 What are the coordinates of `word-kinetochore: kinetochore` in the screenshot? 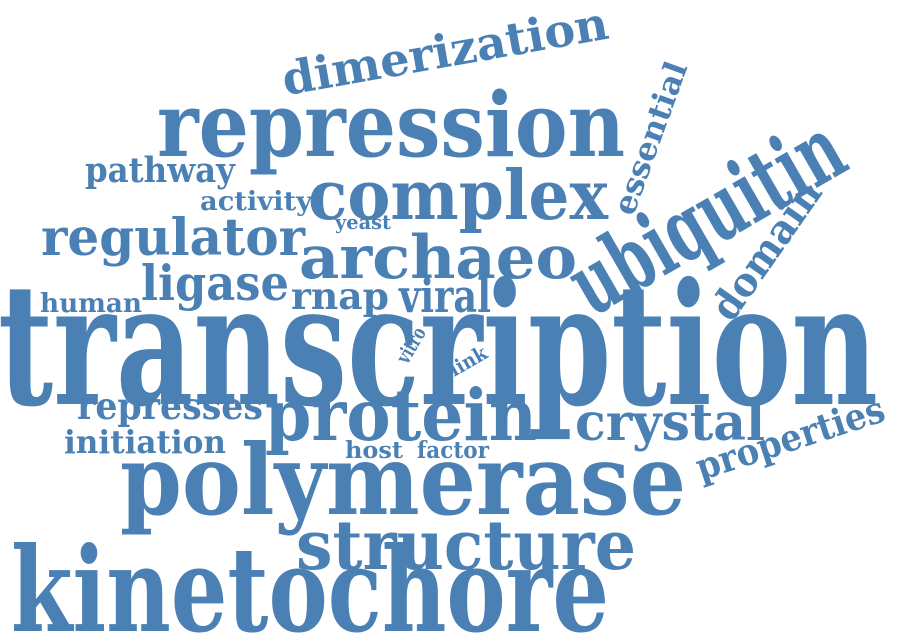 It's located at (310, 578).